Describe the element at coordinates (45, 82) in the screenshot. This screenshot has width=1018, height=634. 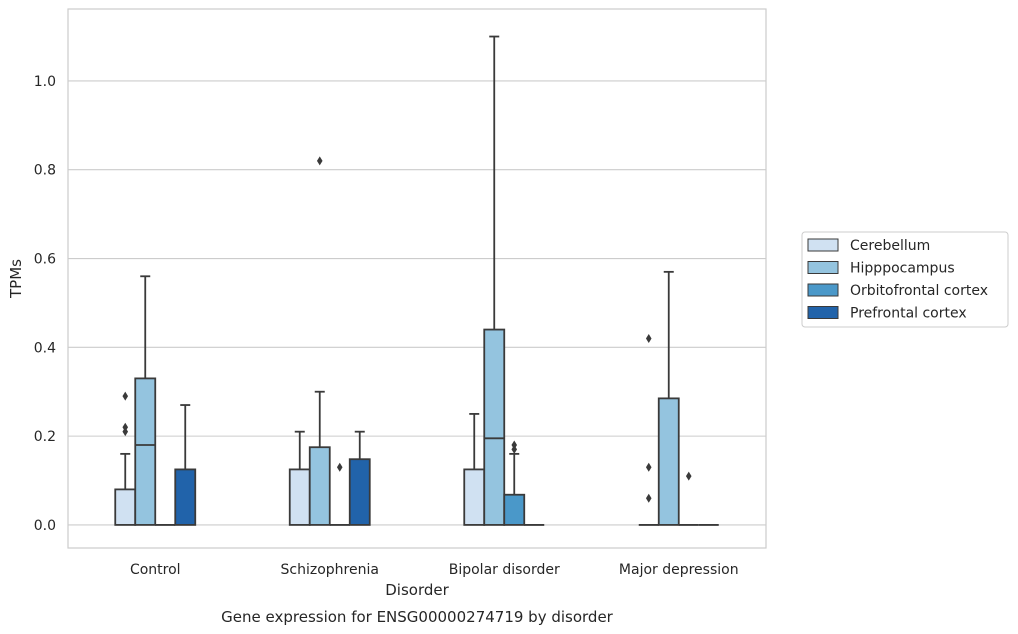
I see `y-tick-label: 1.0` at that location.